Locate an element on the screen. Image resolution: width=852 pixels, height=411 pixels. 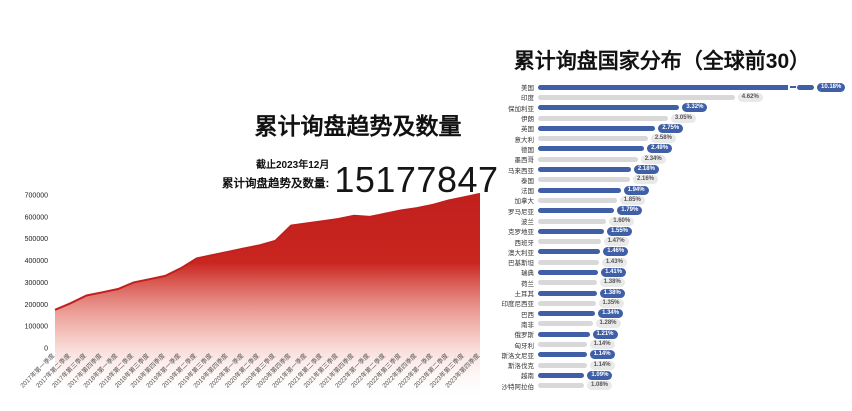
country-bar-row: 英国 2.75% is located at coordinates (666, 128).